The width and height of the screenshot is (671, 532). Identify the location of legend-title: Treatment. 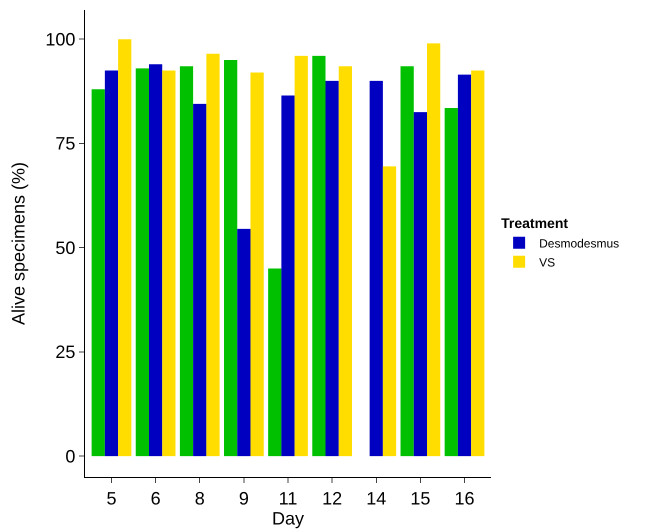
(534, 223).